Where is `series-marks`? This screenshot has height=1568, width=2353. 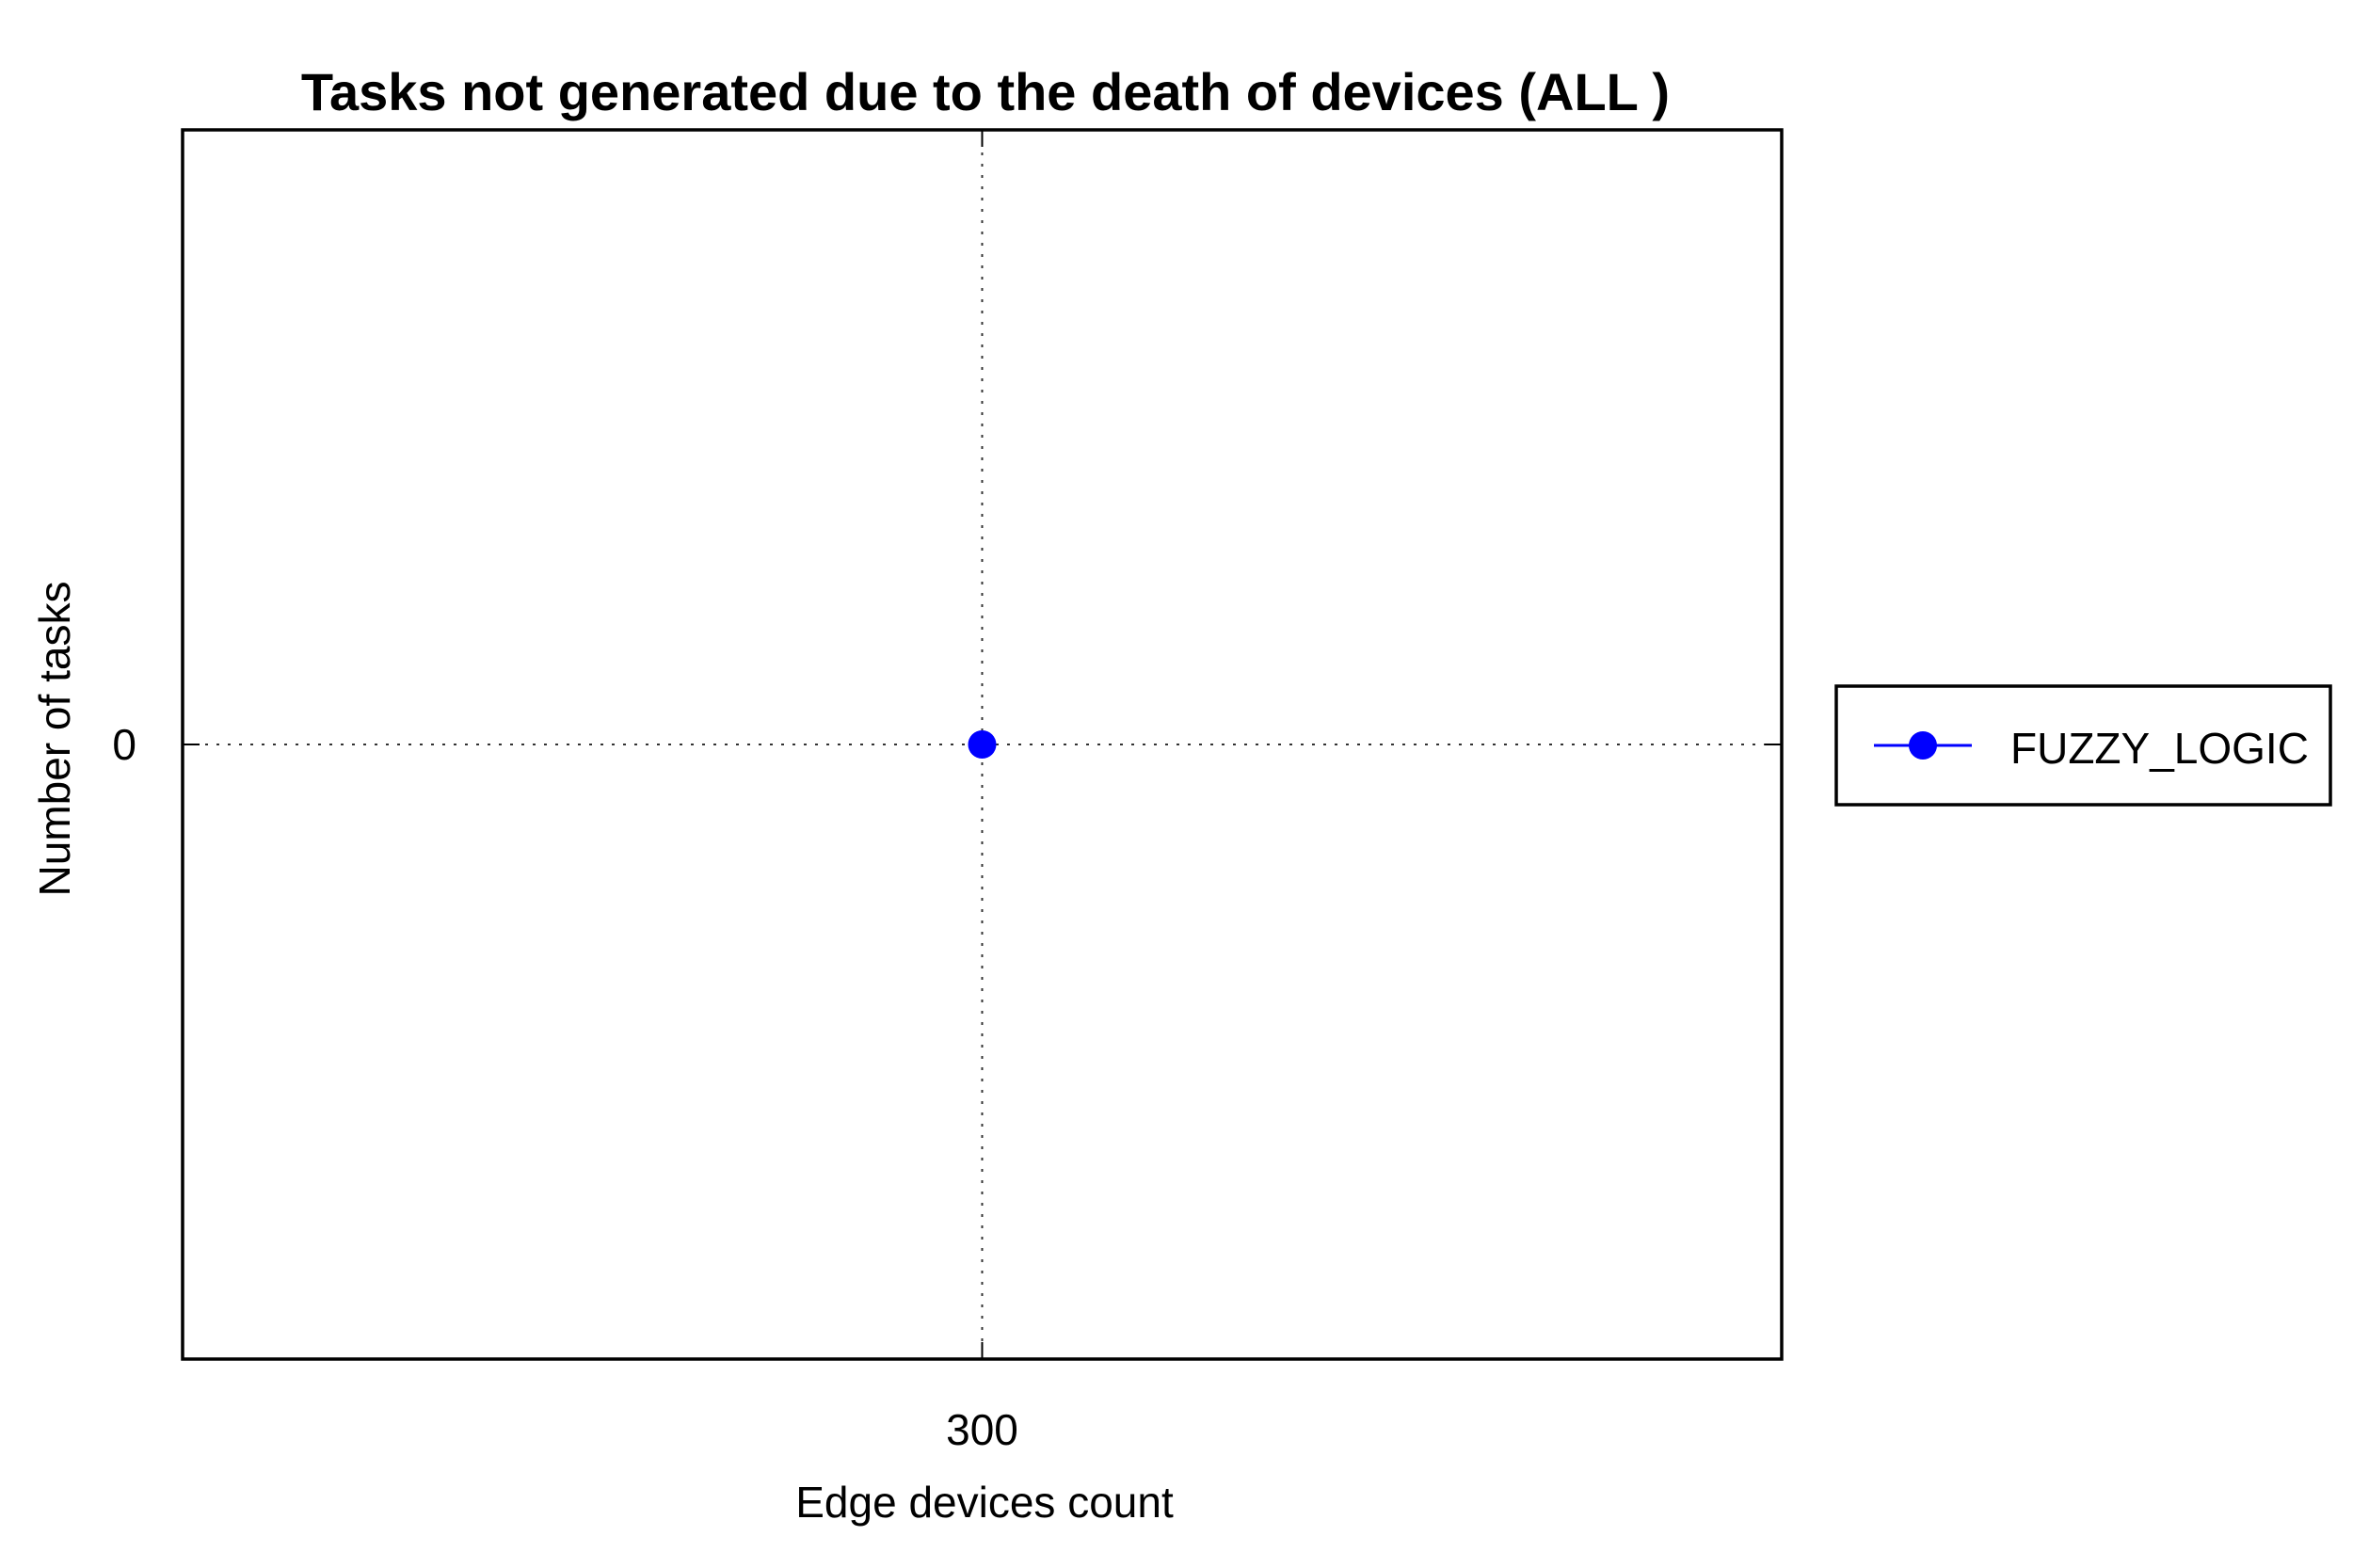
series-marks is located at coordinates (983, 744).